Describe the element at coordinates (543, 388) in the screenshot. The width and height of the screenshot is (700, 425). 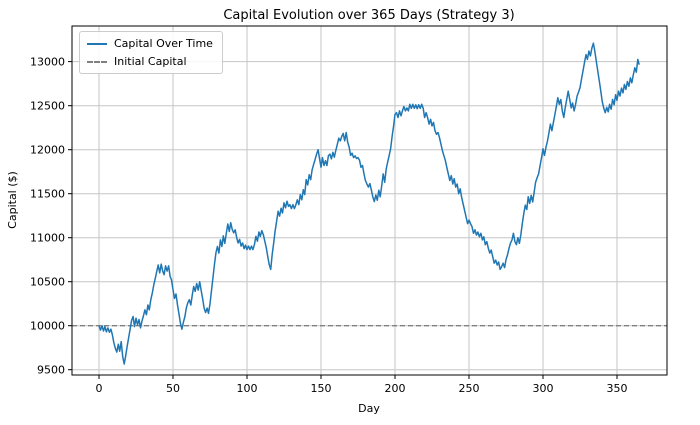
I see `x-tick-label: 300` at that location.